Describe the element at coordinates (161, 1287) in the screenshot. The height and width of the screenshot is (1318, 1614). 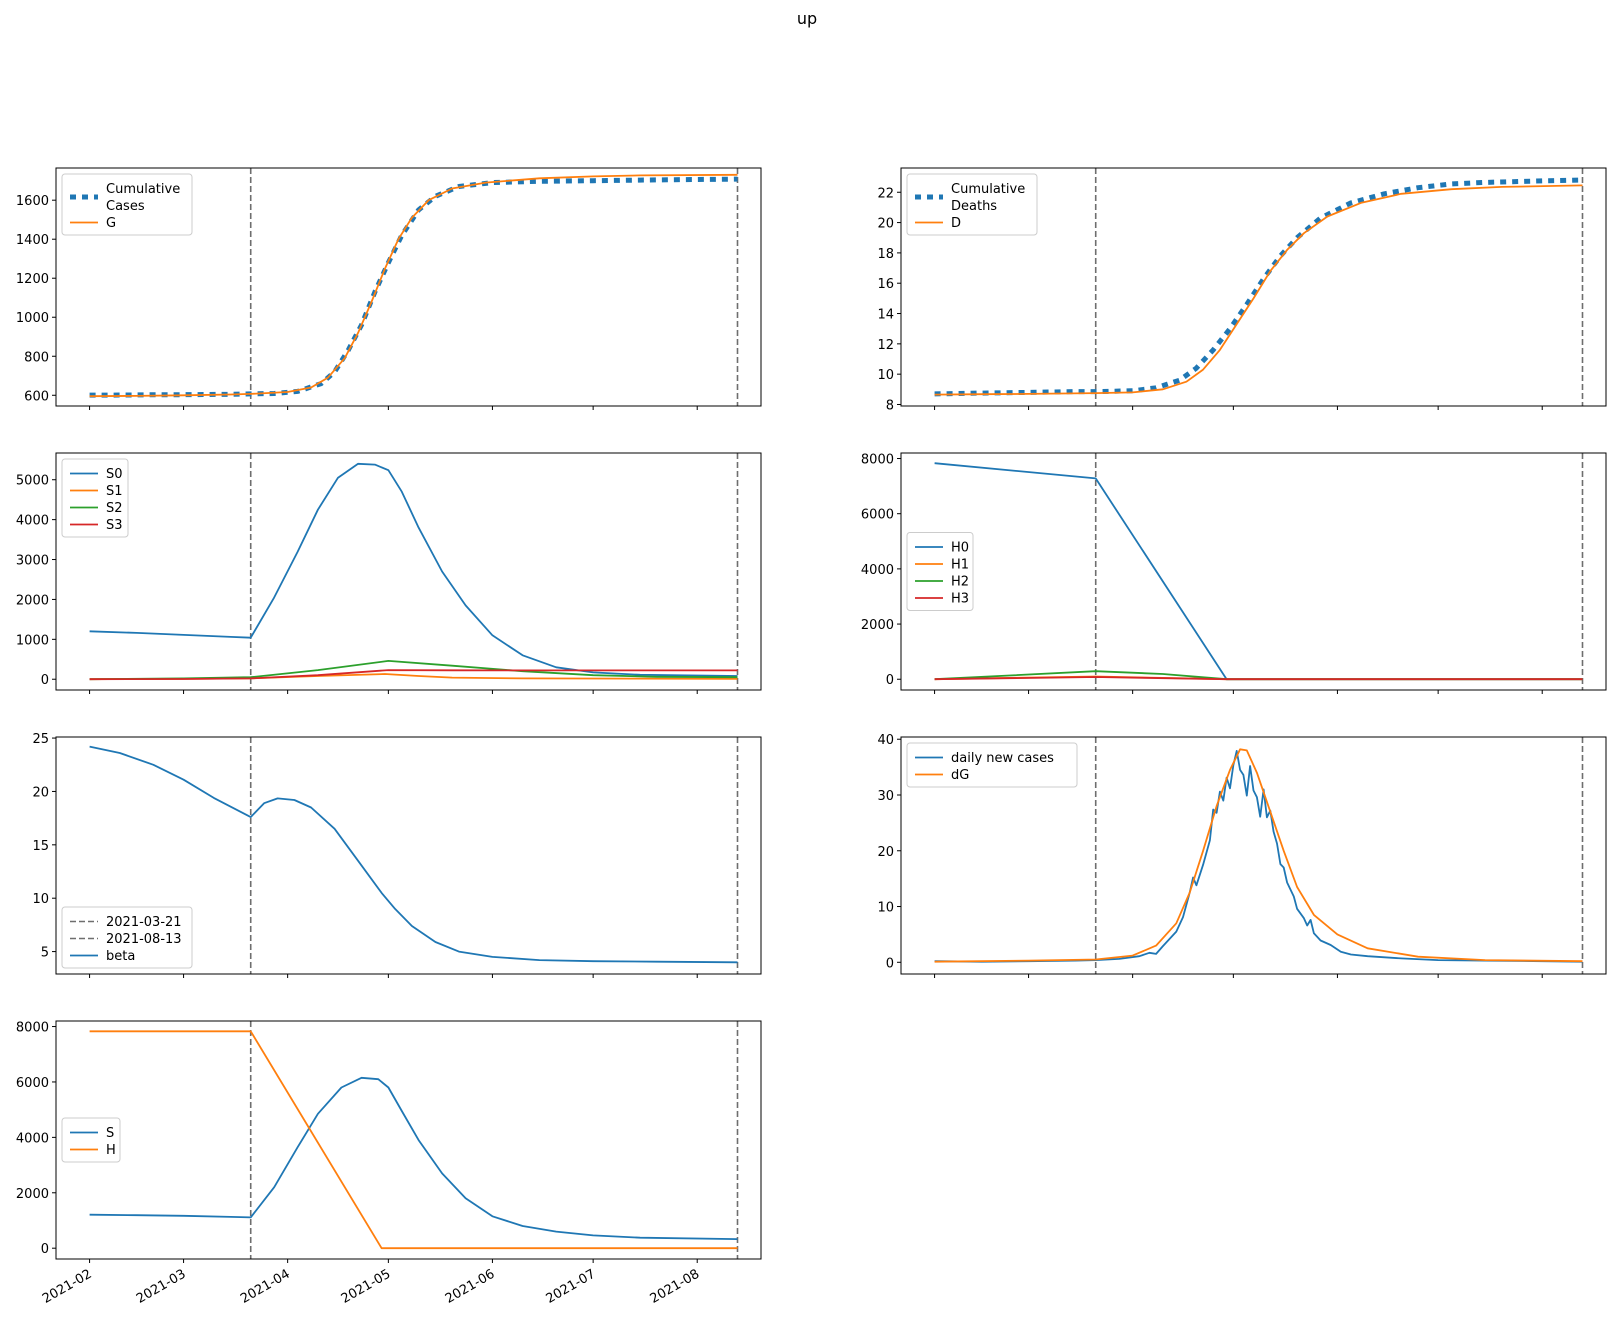
I see `x-tick-label: 2021-03` at that location.